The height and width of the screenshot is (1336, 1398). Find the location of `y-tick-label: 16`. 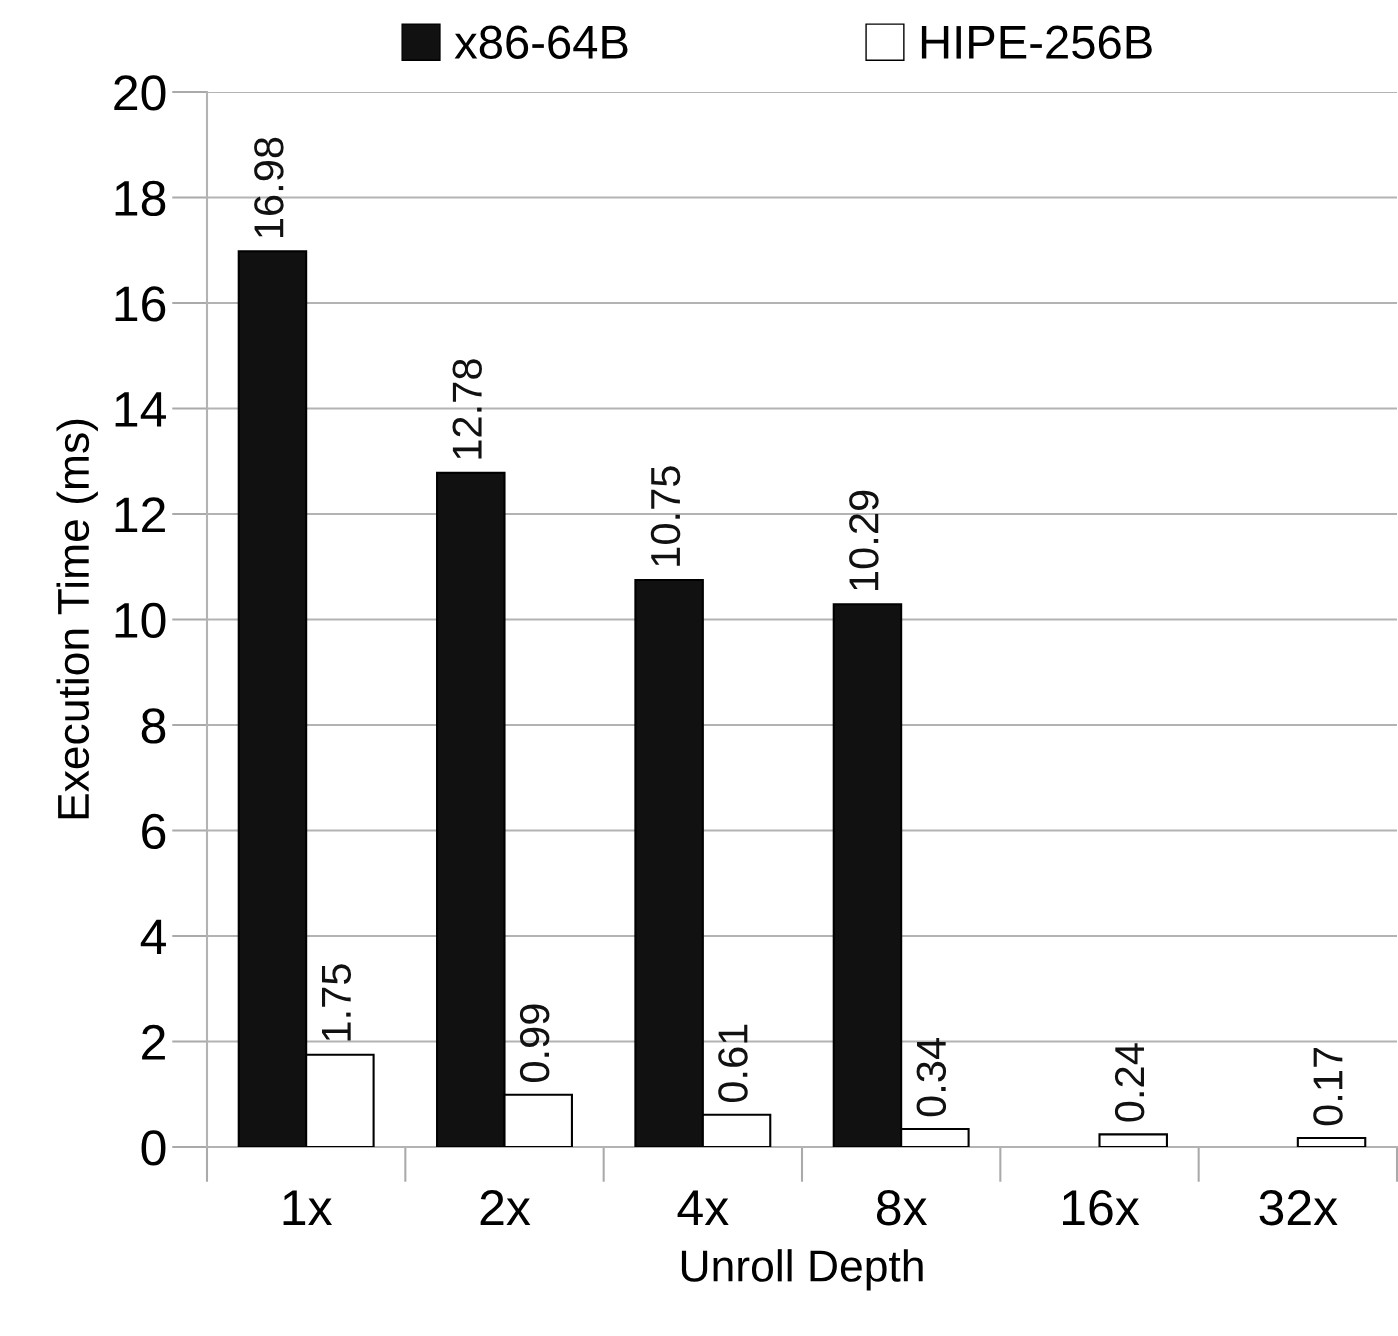

y-tick-label: 16 is located at coordinates (140, 304).